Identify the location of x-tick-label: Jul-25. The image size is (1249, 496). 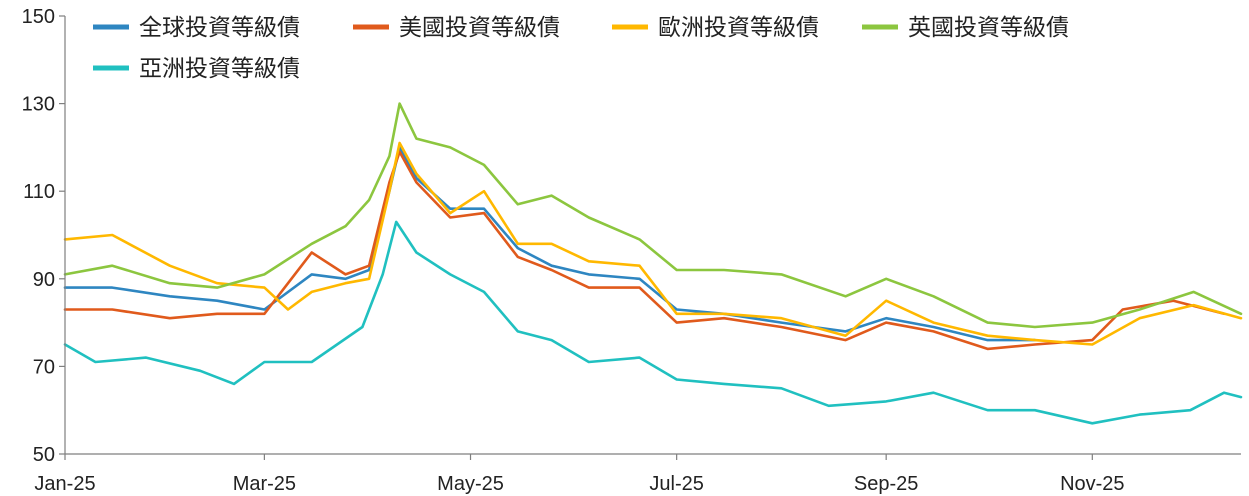
(676, 484).